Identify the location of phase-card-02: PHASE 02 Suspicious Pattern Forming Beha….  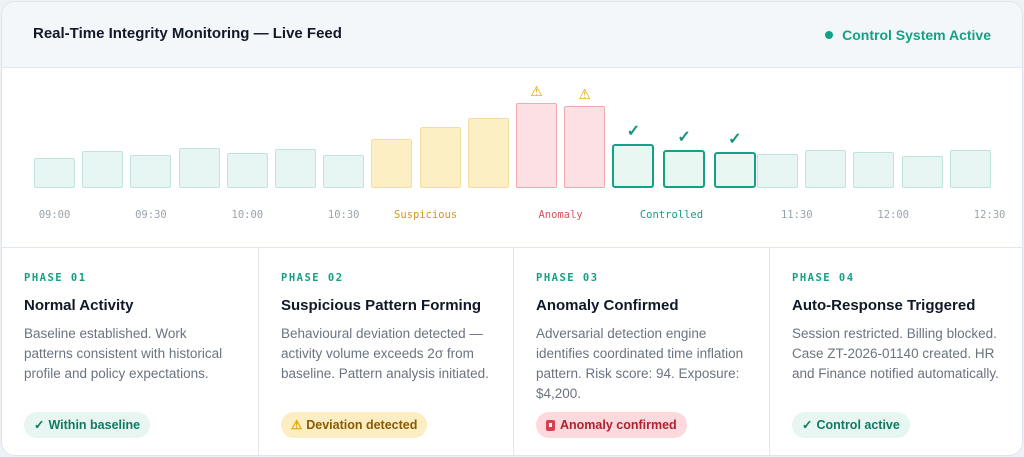
(385, 351).